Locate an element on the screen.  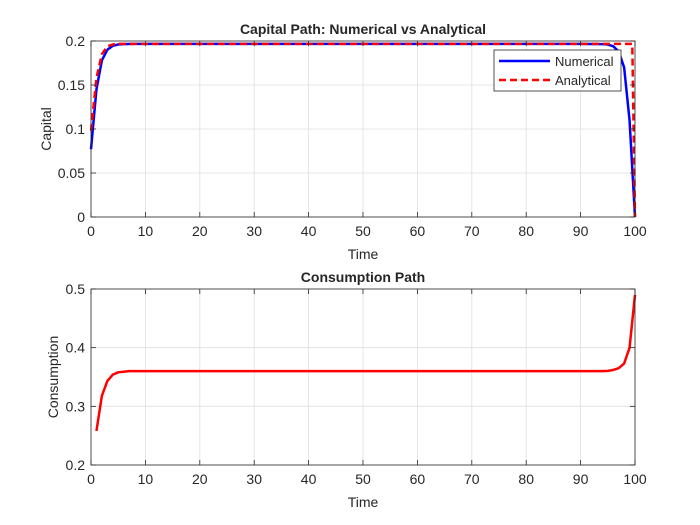
capital-x-tick-label: 30 is located at coordinates (254, 231).